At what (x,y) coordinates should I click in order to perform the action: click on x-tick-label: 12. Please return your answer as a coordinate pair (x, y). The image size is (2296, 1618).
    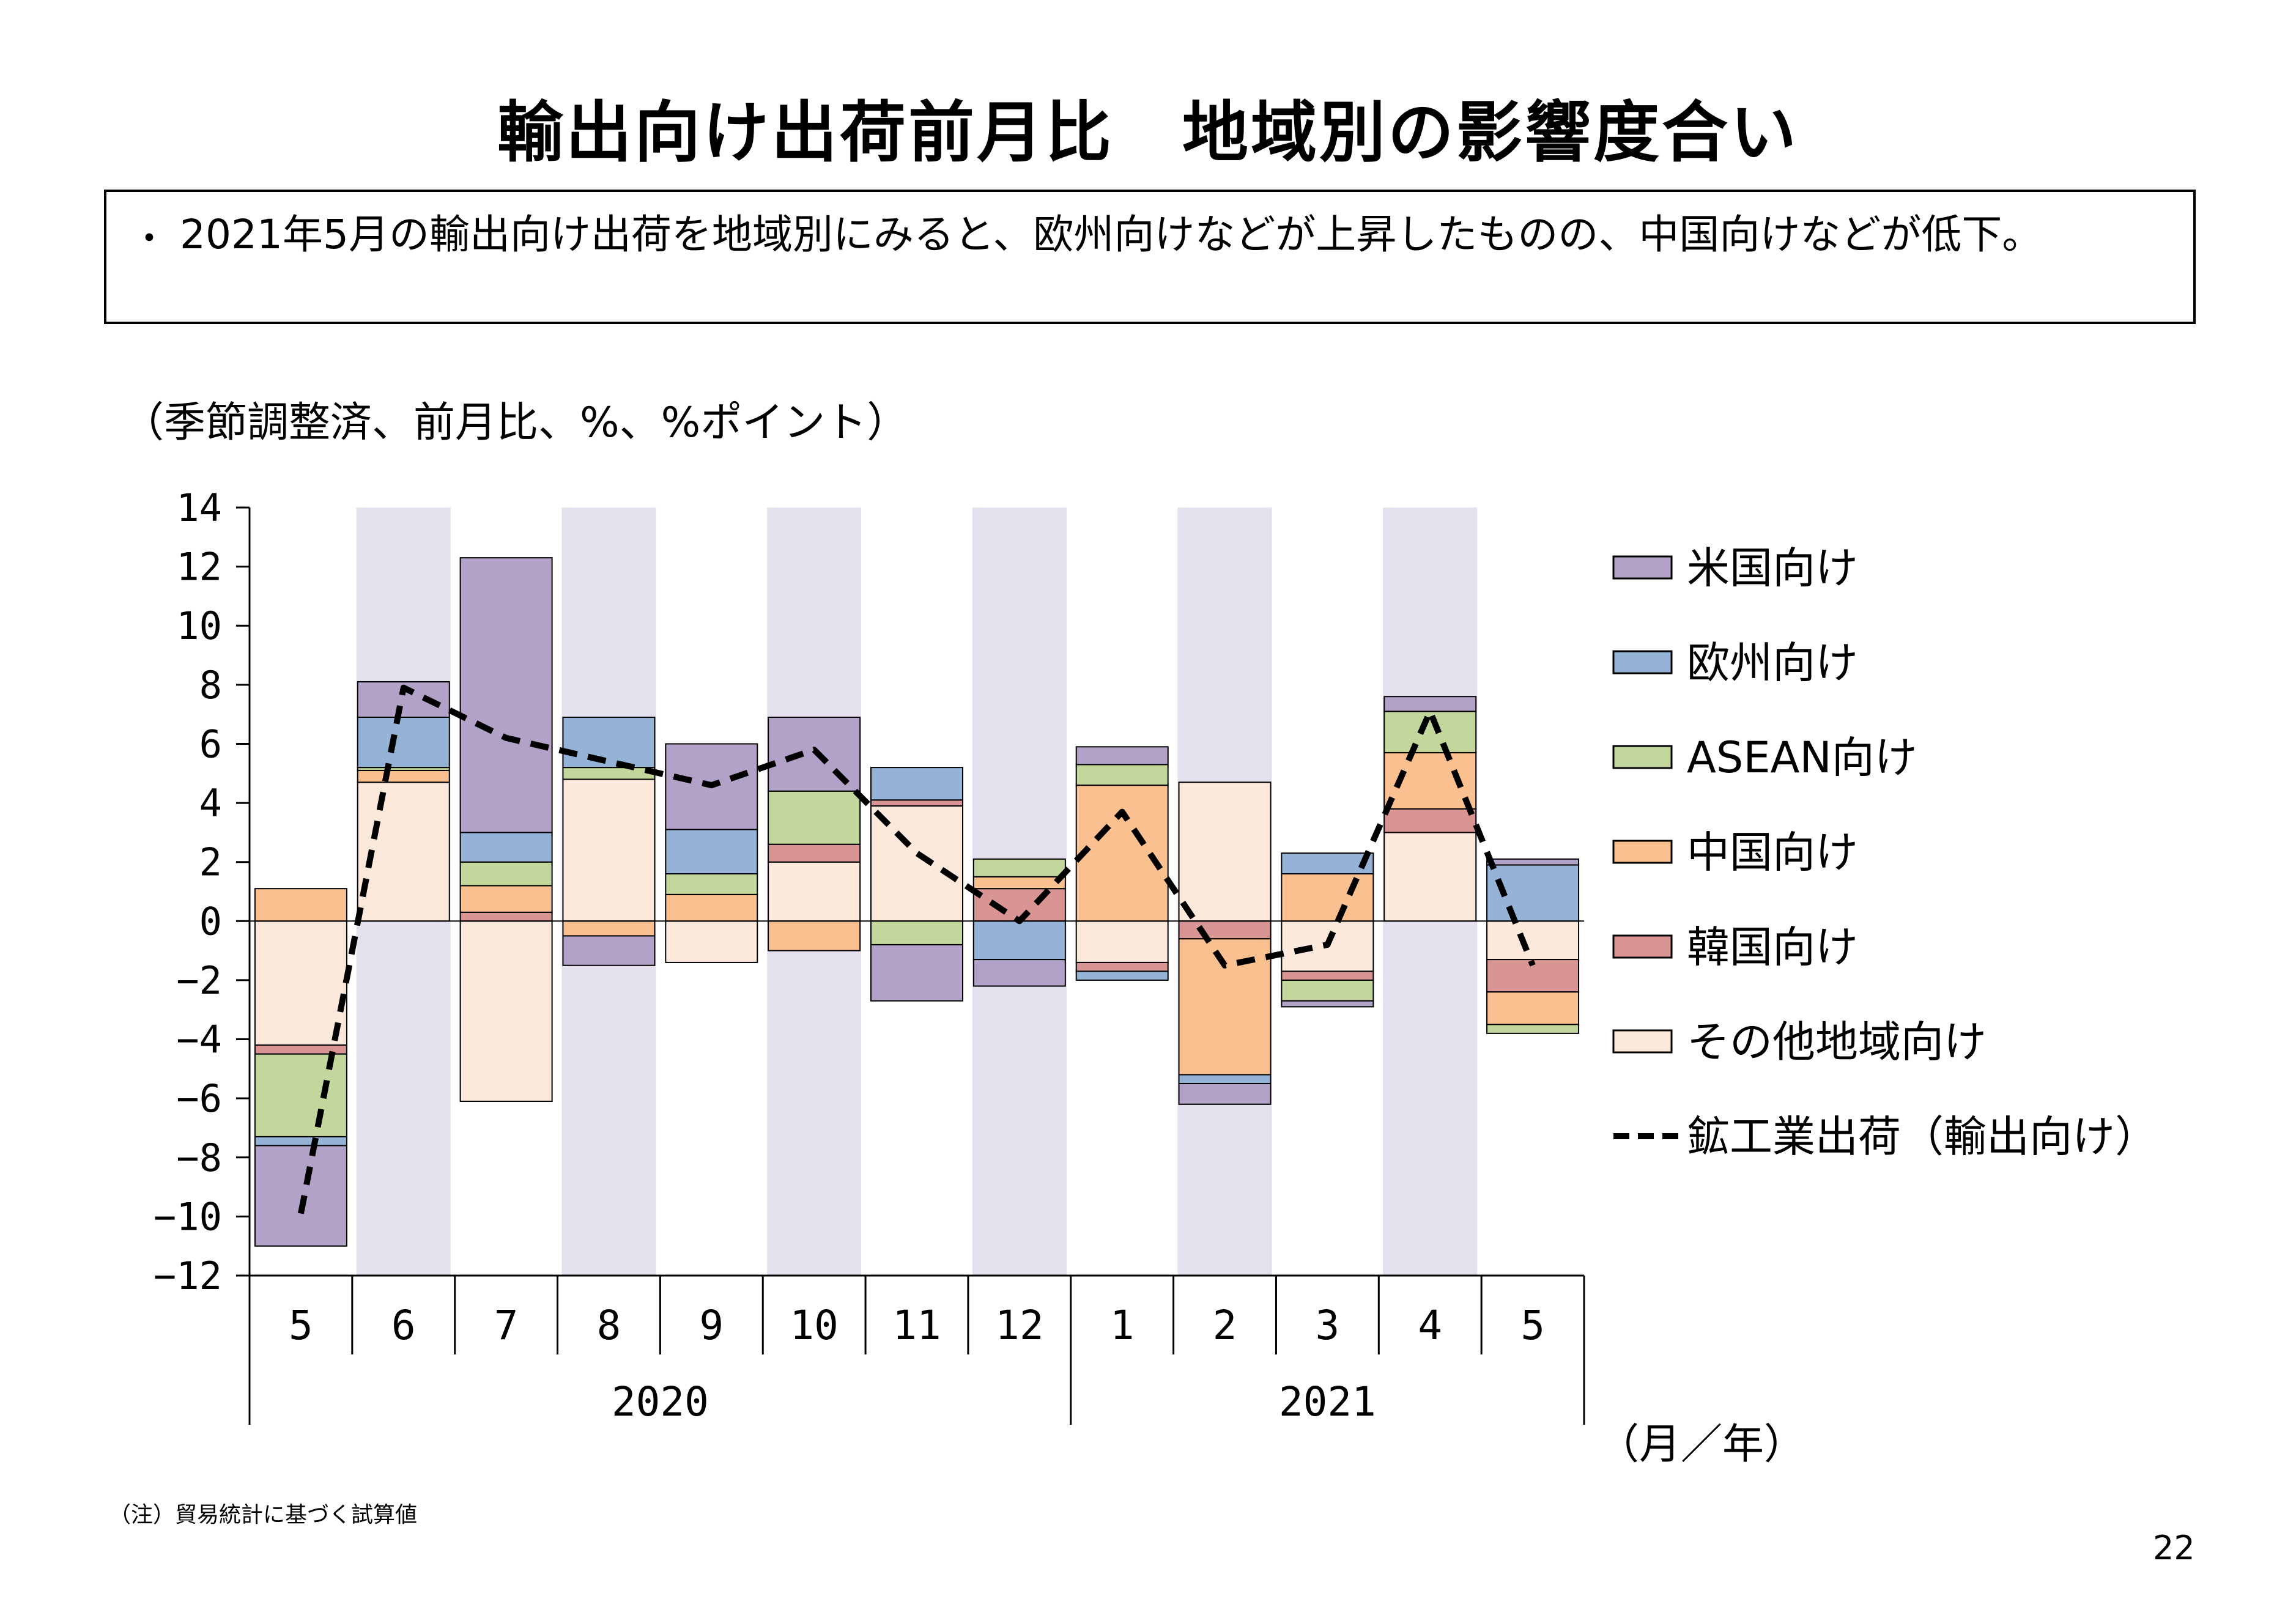
    Looking at the image, I should click on (1019, 1326).